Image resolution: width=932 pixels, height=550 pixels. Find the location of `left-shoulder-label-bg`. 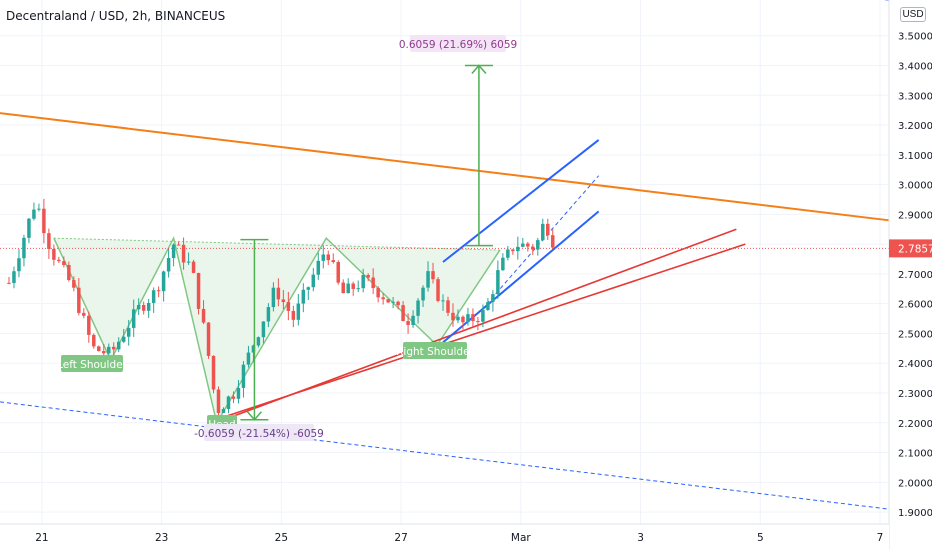

left-shoulder-label-bg is located at coordinates (92, 363).